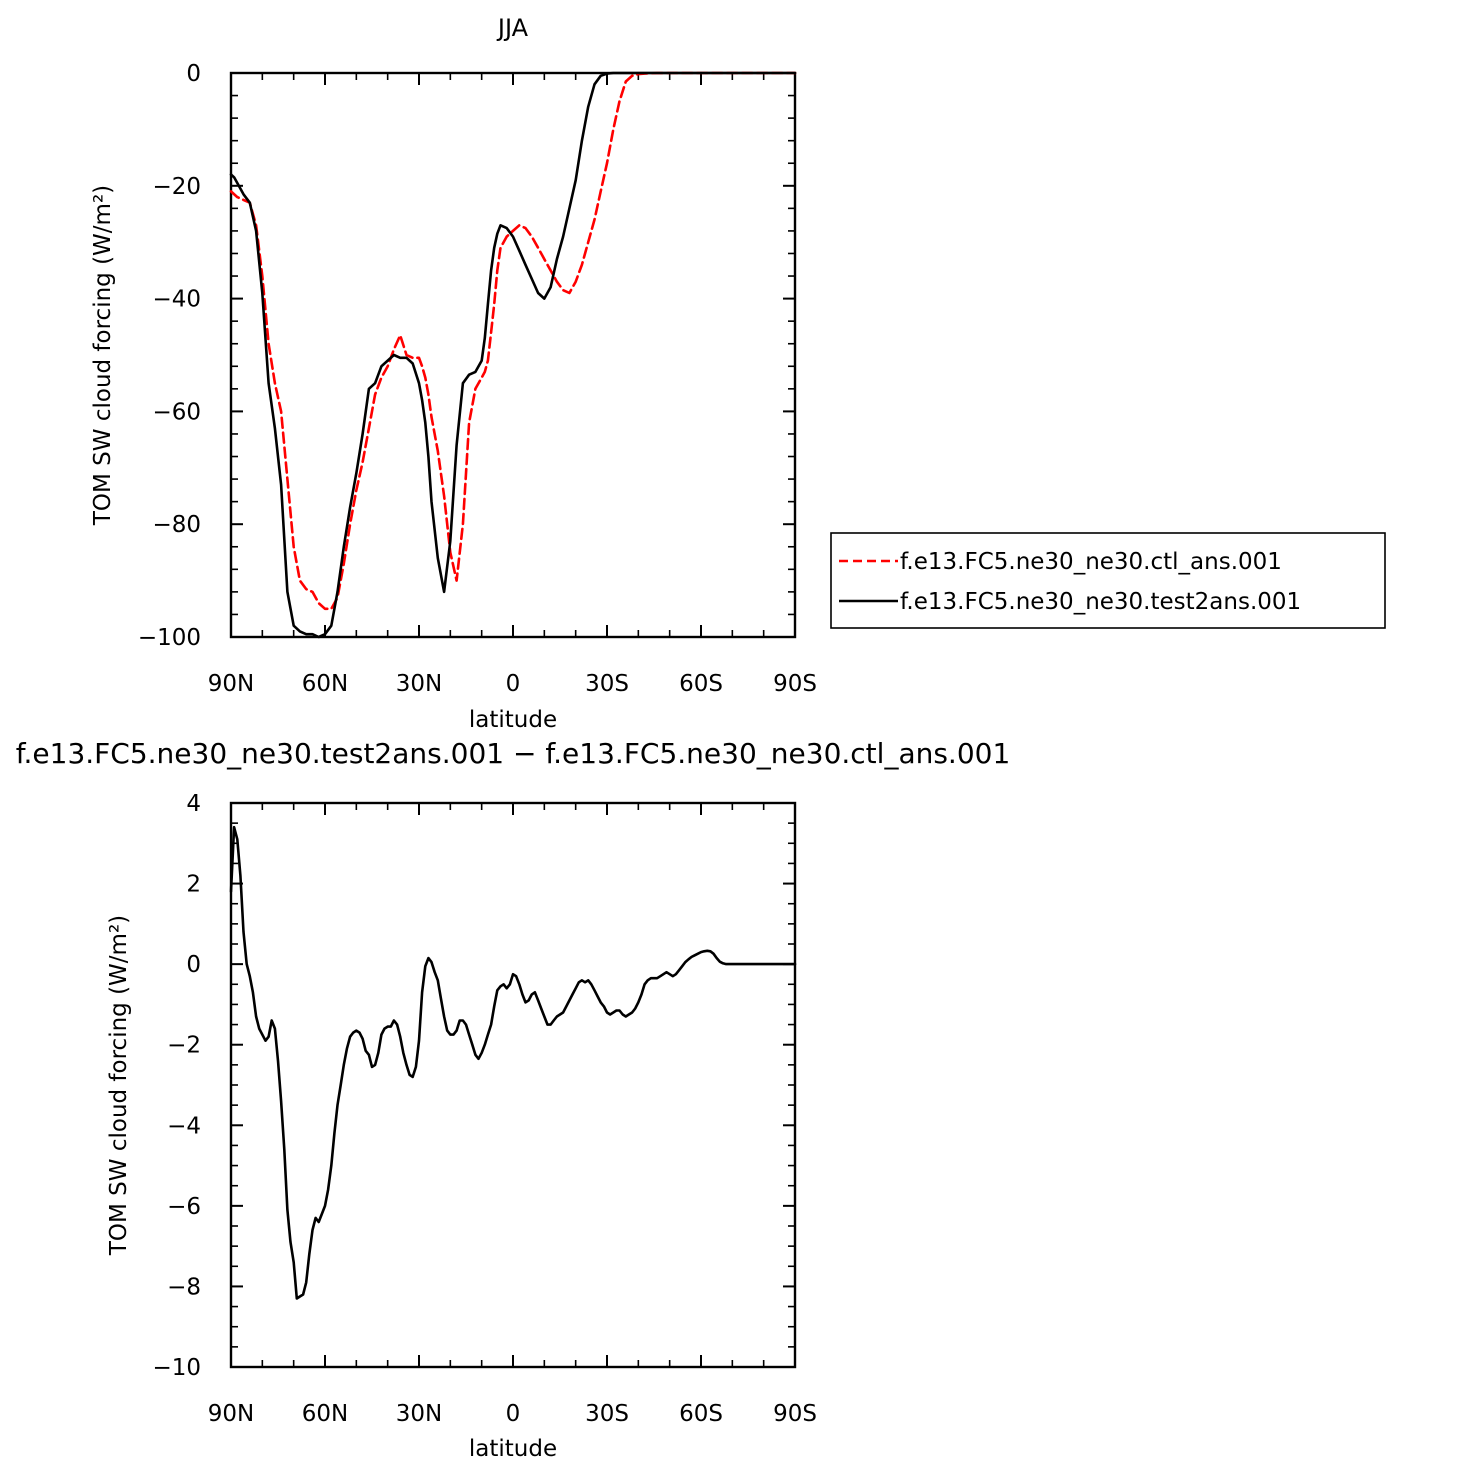  I want to click on top-y-axis-label: TOM SW cloud forcing (W/m²), so click(103, 355).